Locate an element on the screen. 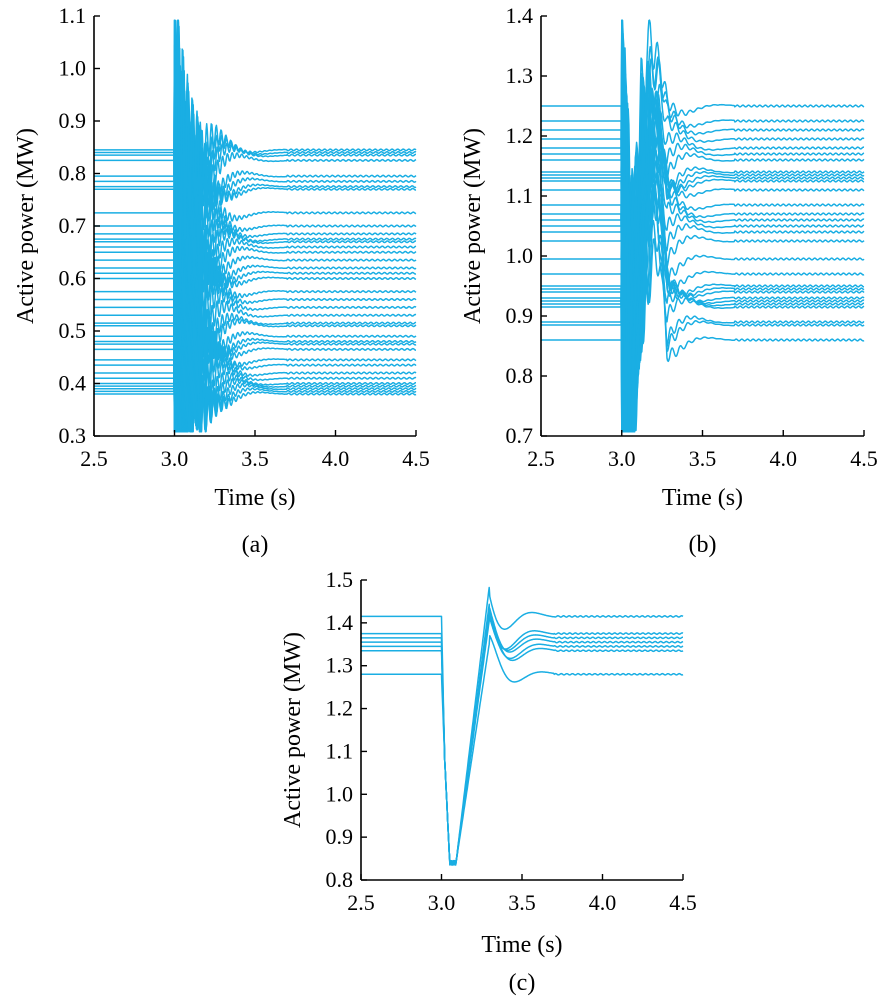  y-tick-label: 0.3 is located at coordinates (73, 435).